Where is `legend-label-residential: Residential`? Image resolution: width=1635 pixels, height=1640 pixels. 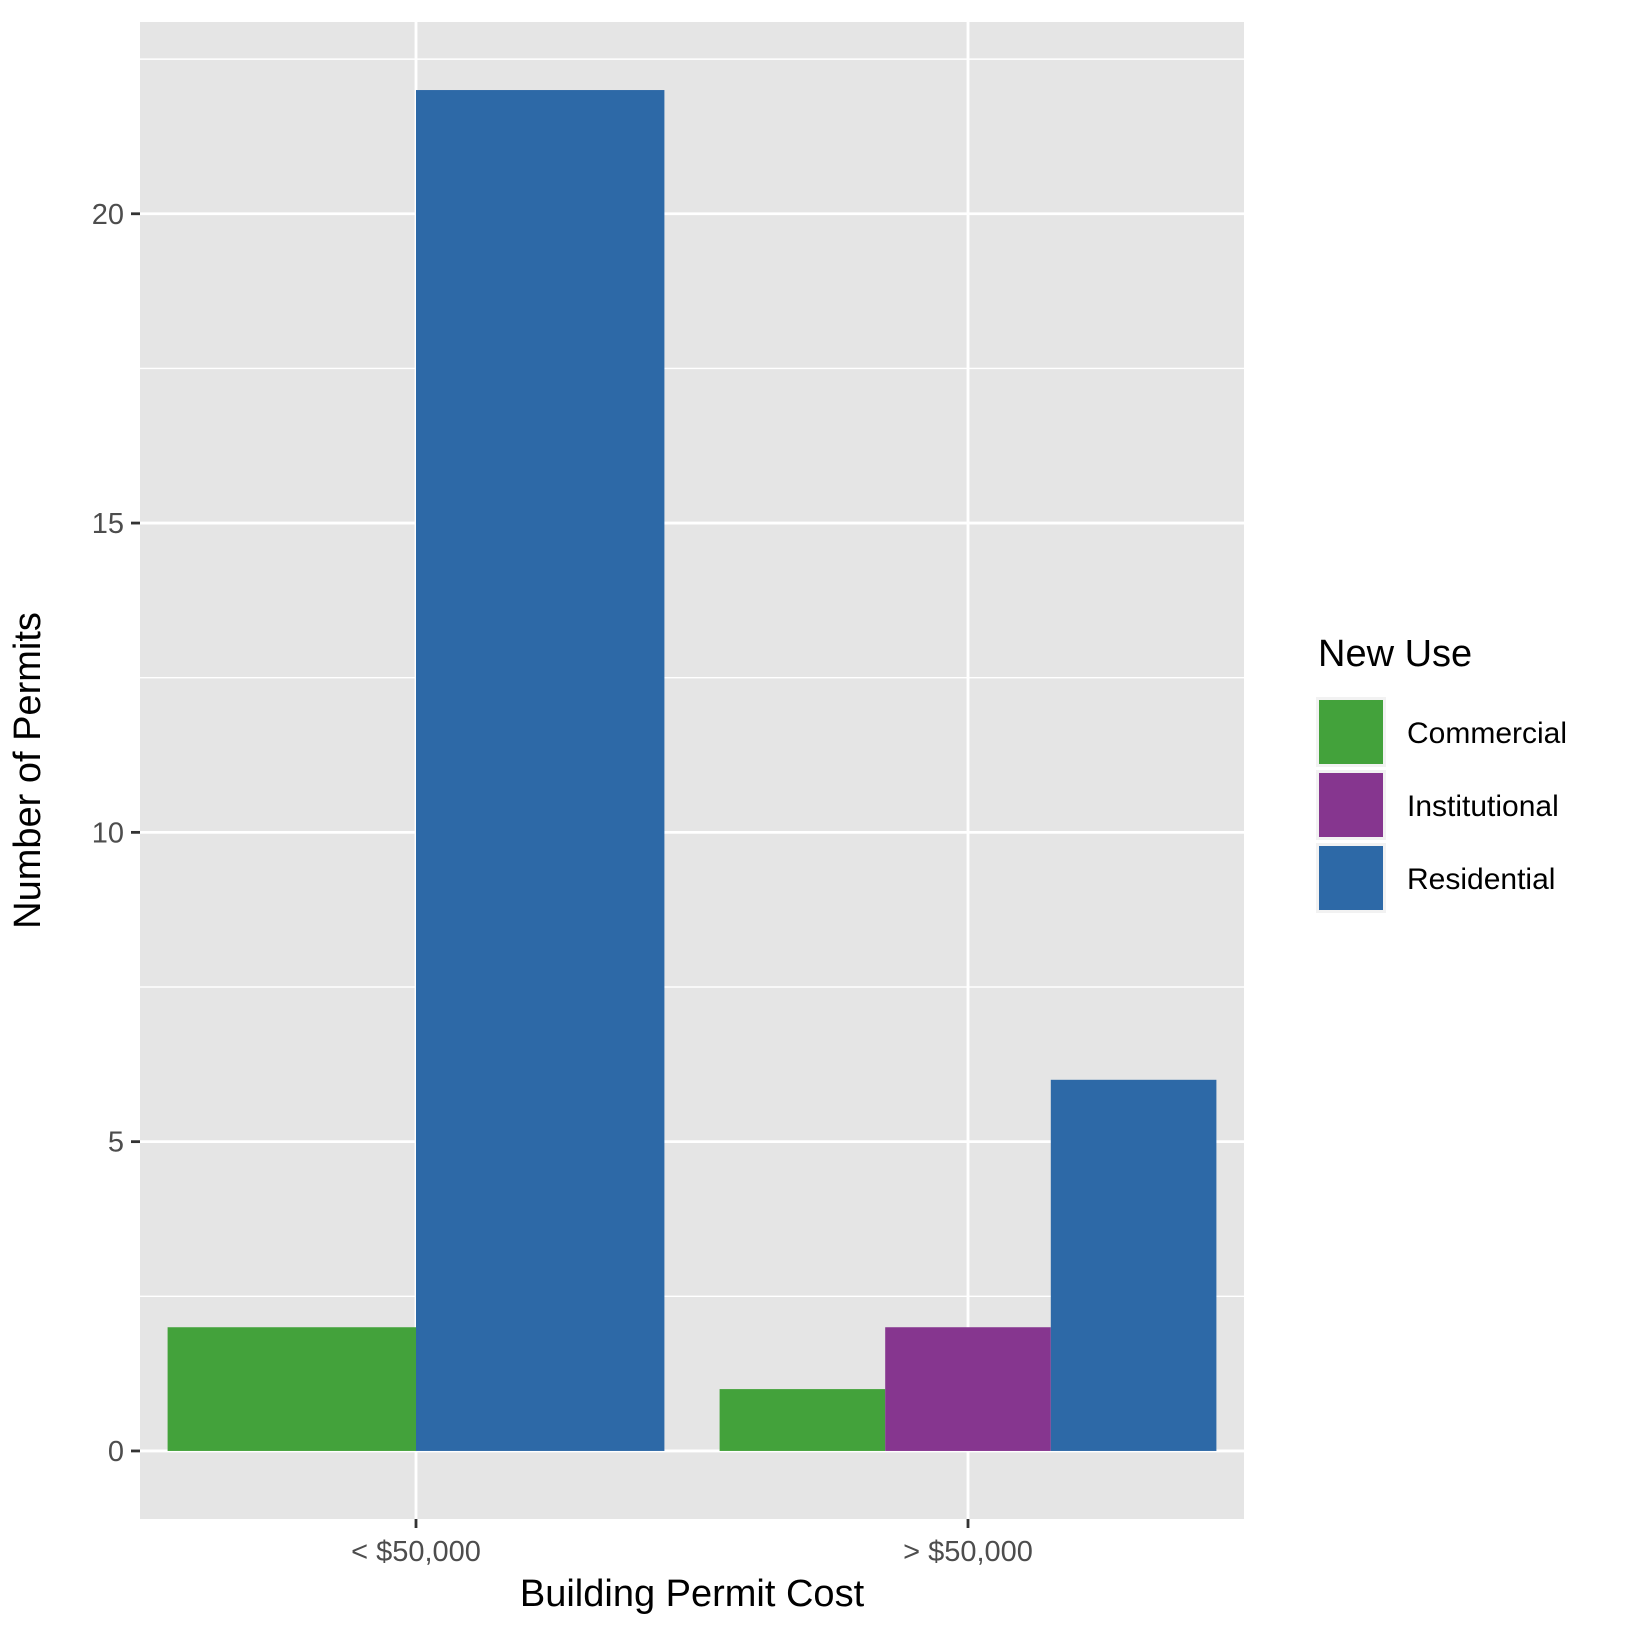
legend-label-residential: Residential is located at coordinates (1481, 879).